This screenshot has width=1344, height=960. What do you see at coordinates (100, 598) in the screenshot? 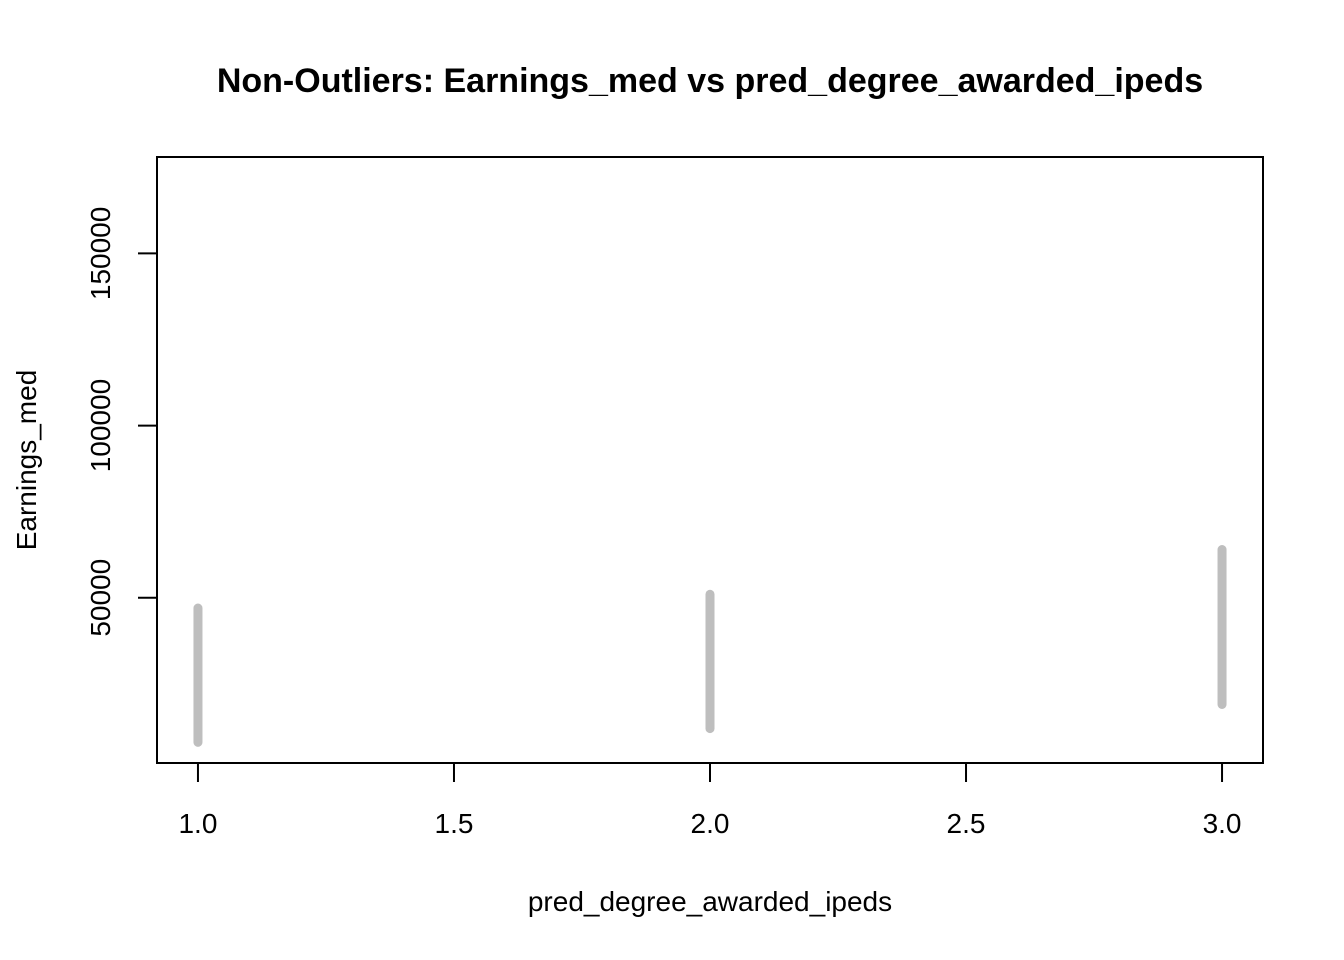
I see `y-tick-label: 50000` at bounding box center [100, 598].